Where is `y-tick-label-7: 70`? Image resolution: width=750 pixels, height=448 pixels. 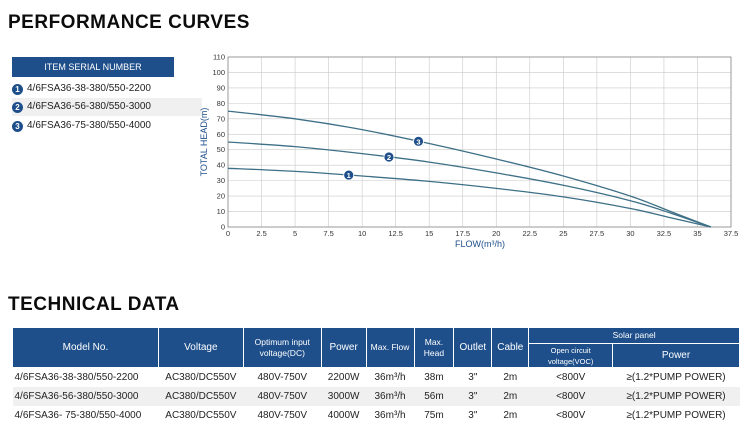
y-tick-label-7: 70 is located at coordinates (221, 118).